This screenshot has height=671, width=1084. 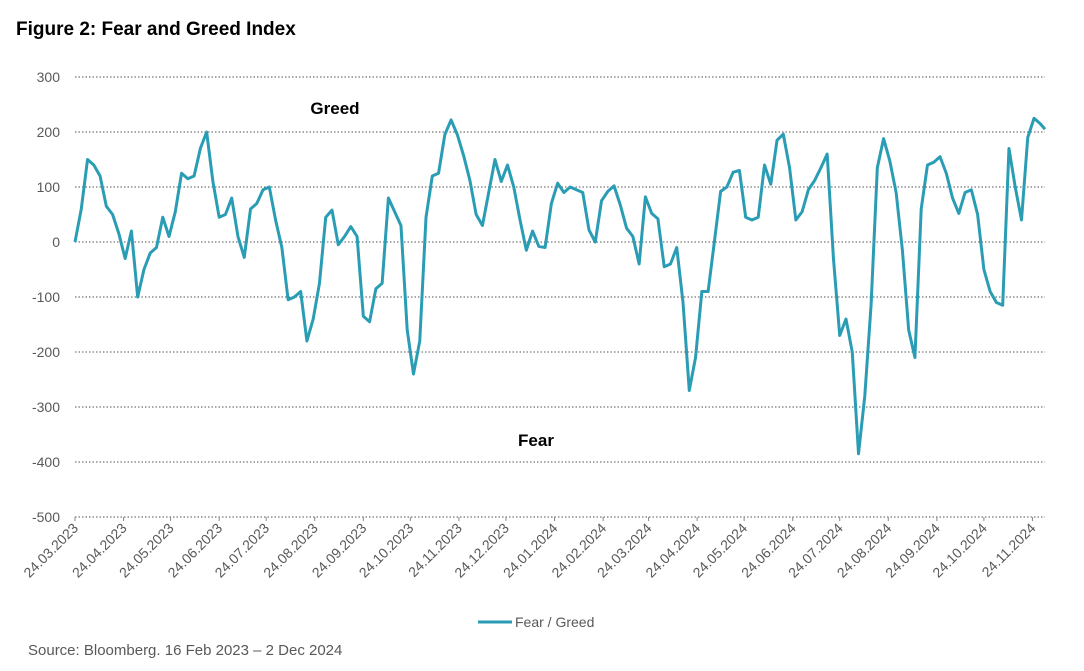 I want to click on y-tick-label: 200, so click(x=49, y=132).